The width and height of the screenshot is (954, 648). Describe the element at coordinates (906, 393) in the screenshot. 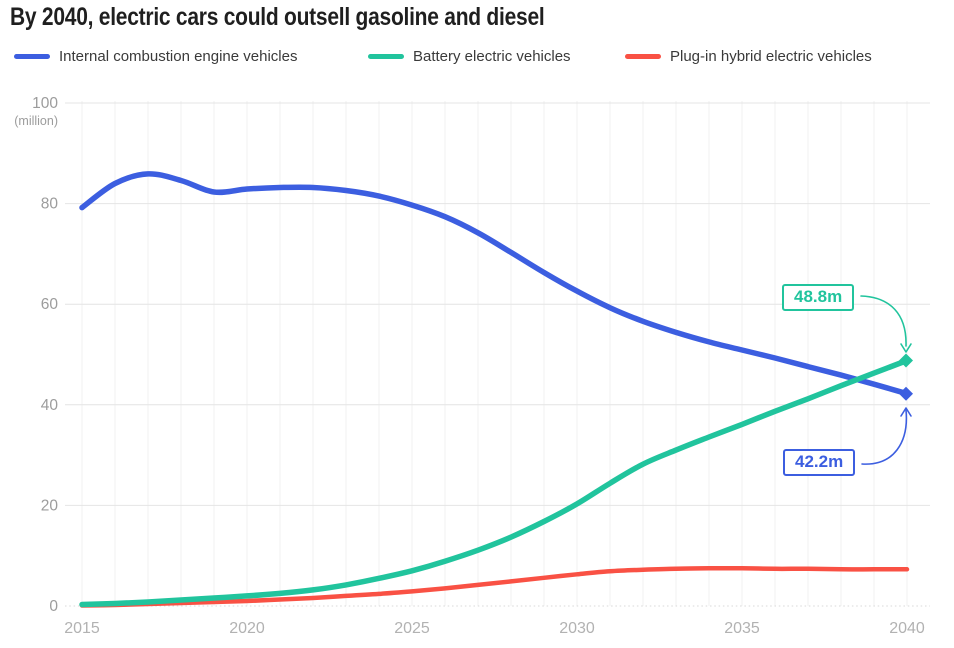

I see `end-marker-ice` at that location.